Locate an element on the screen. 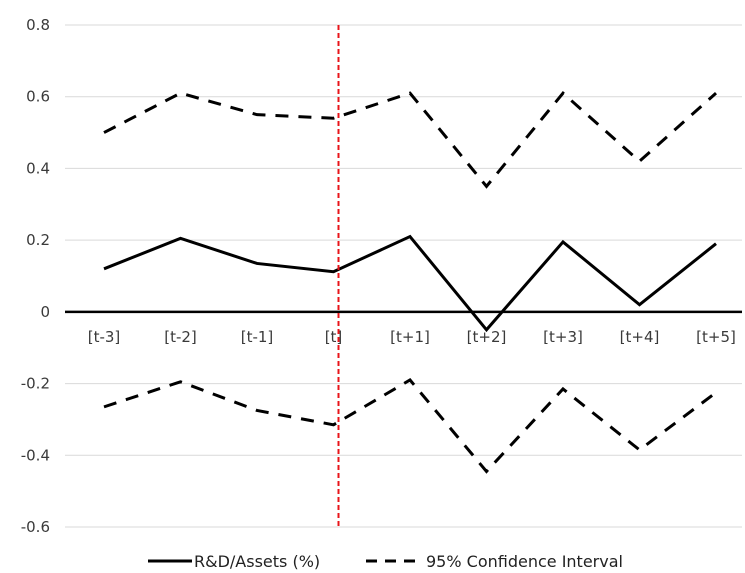 This screenshot has height=573, width=745. ci-lower-line is located at coordinates (410, 426).